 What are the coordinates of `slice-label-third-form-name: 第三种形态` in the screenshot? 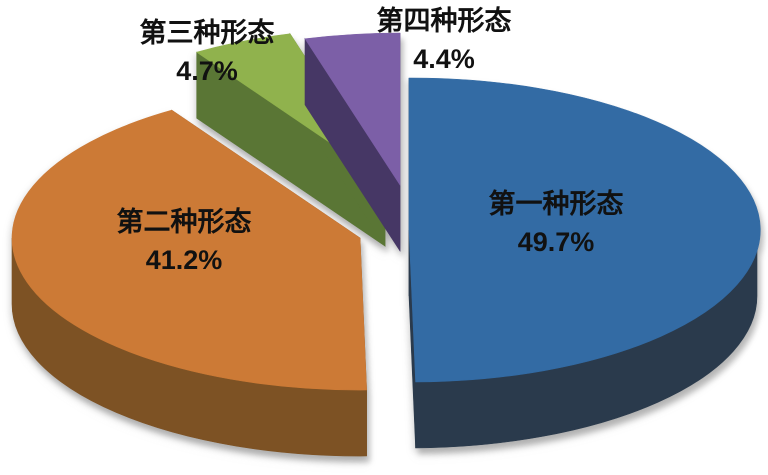 It's located at (207, 33).